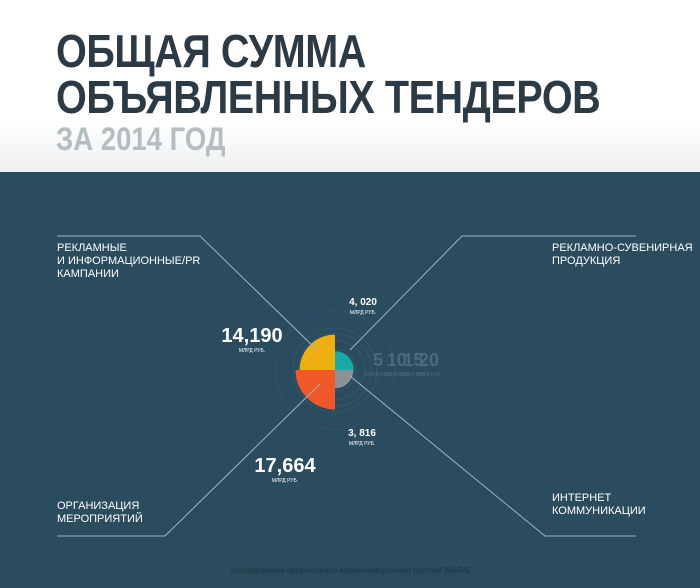 This screenshot has height=588, width=700. What do you see at coordinates (211, 51) in the screenshot?
I see `page-title-line-1: ОБЩАЯ СУММА` at bounding box center [211, 51].